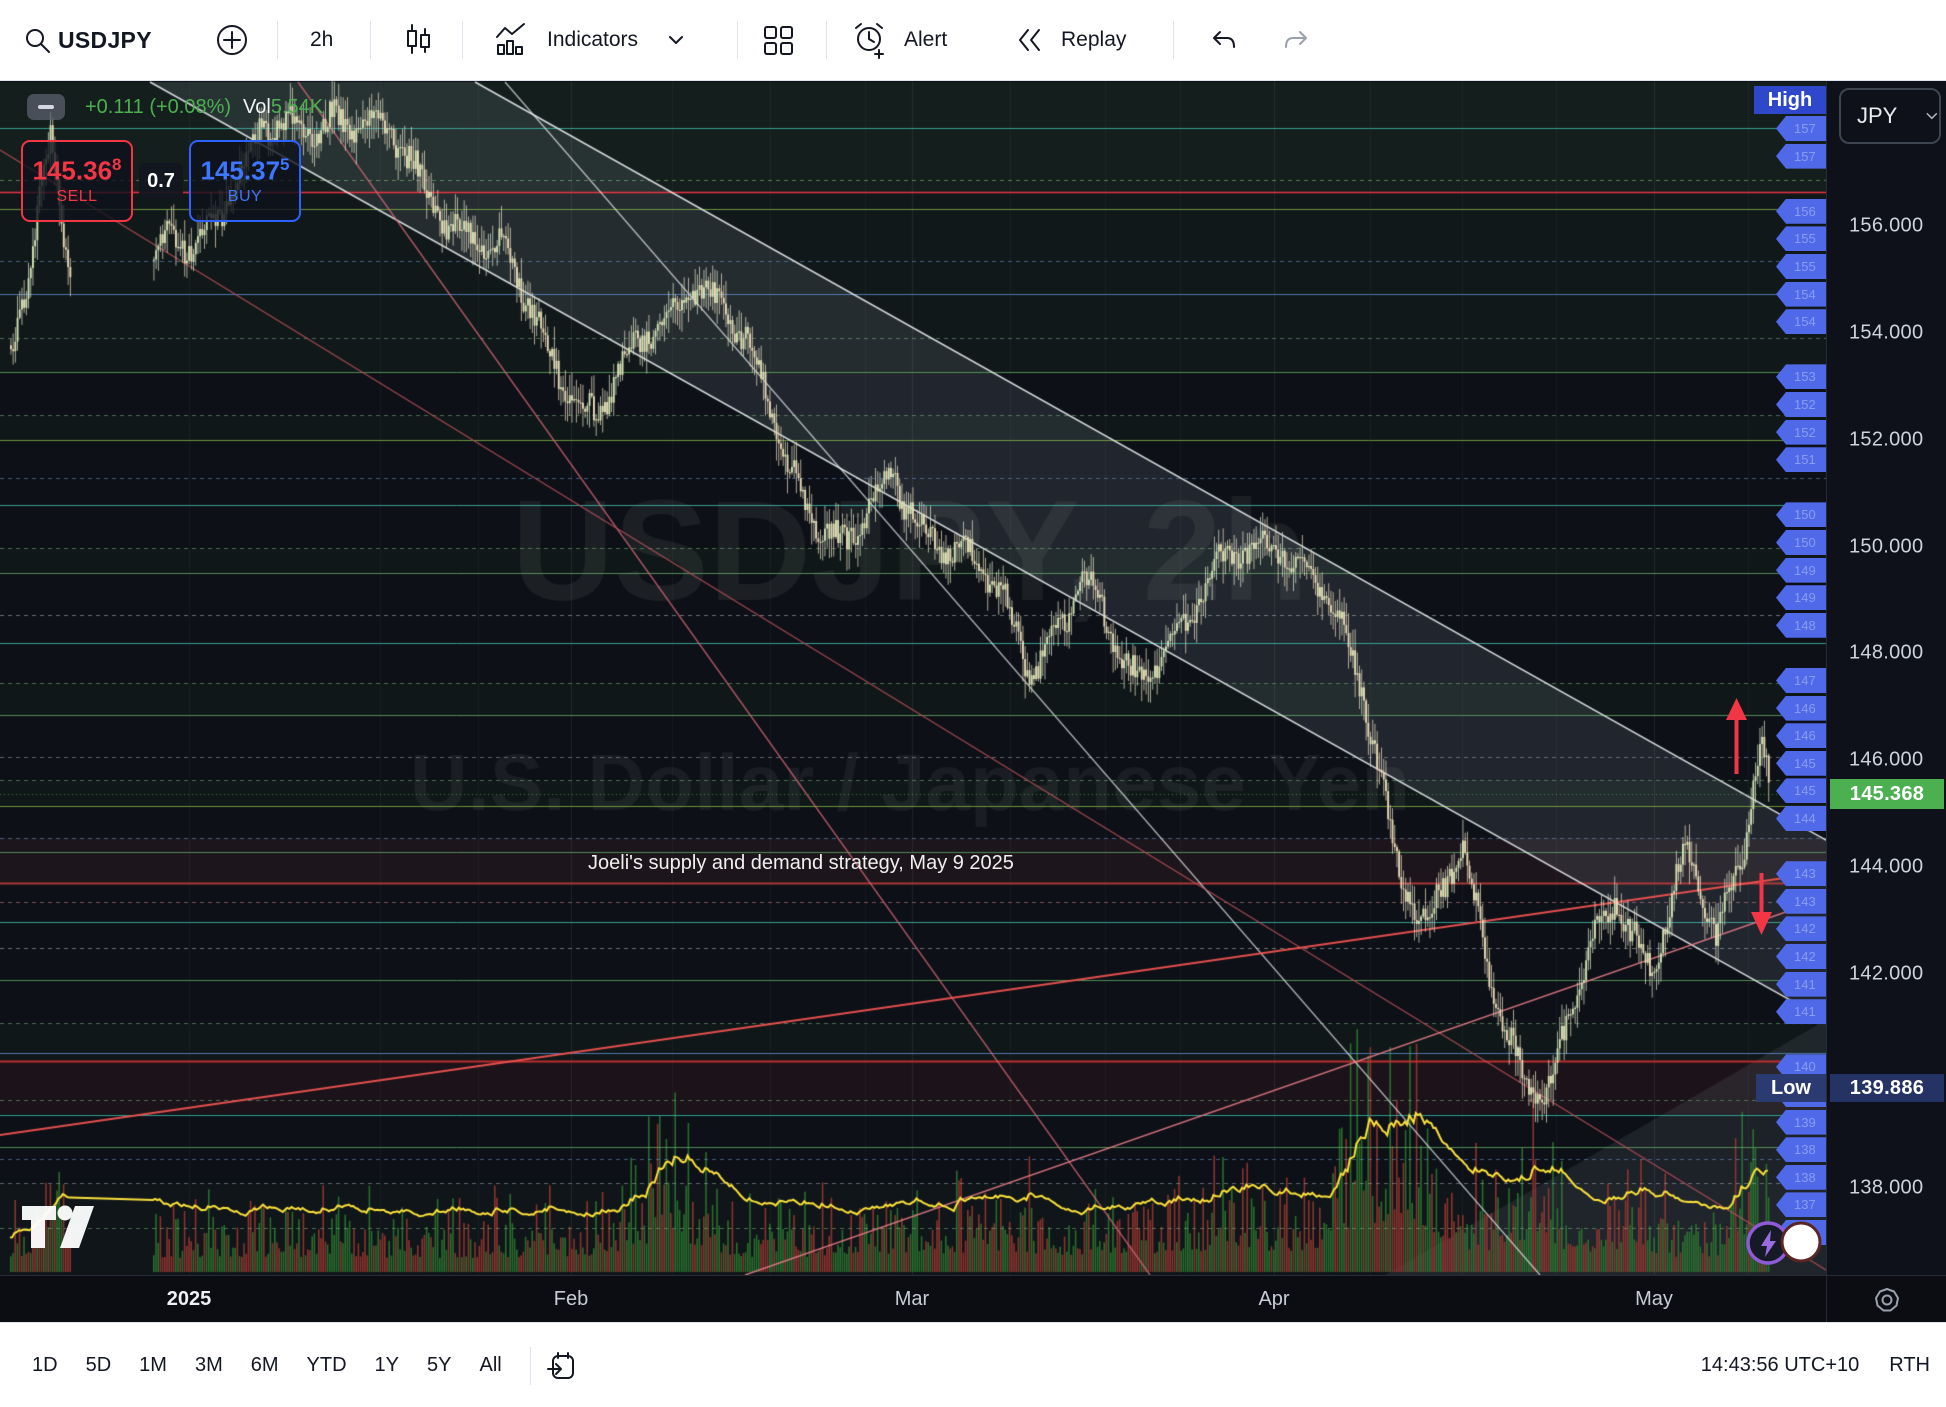  What do you see at coordinates (1886, 866) in the screenshot?
I see `price-axis-label: 144.000` at bounding box center [1886, 866].